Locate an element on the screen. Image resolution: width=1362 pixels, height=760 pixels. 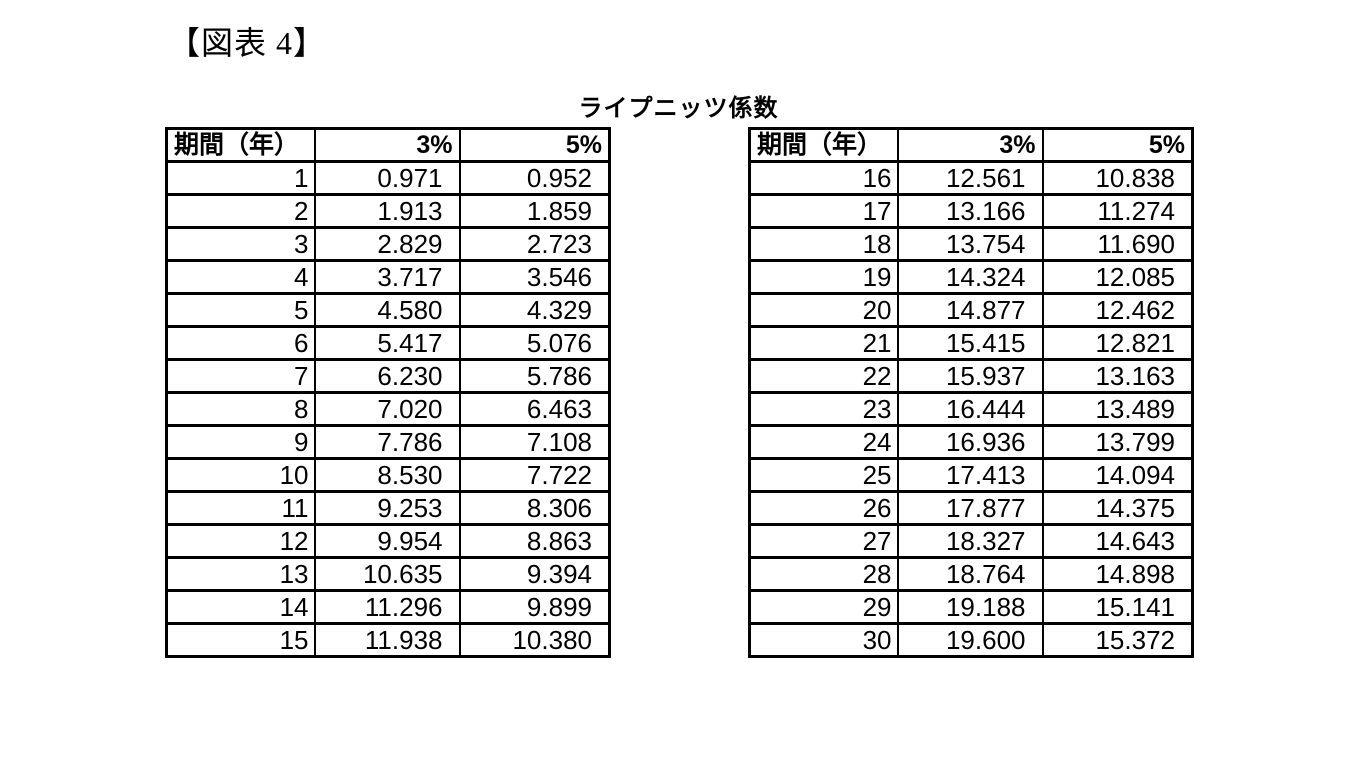
table-row: 11 9.253 8.306 is located at coordinates (388, 508).